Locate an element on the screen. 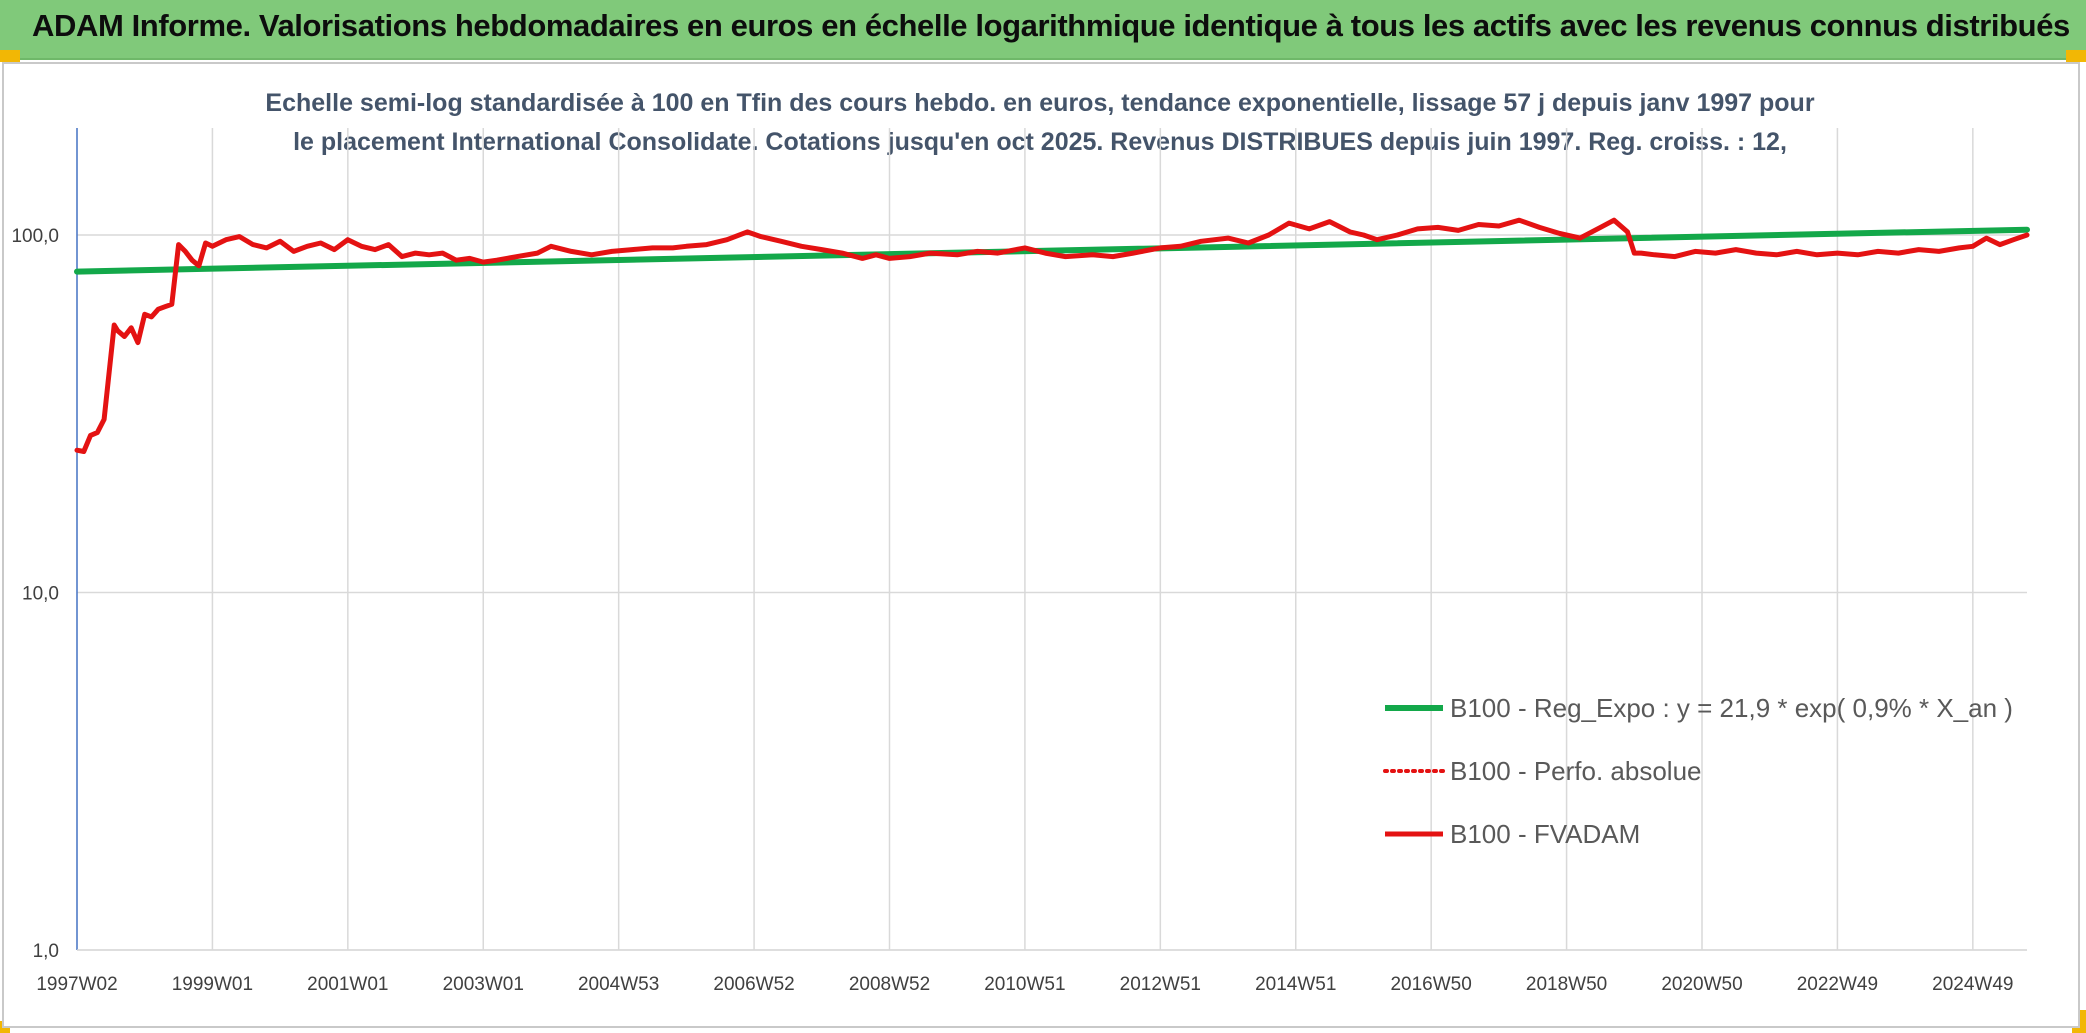  x-tick-label: 2020W50 is located at coordinates (1701, 984).